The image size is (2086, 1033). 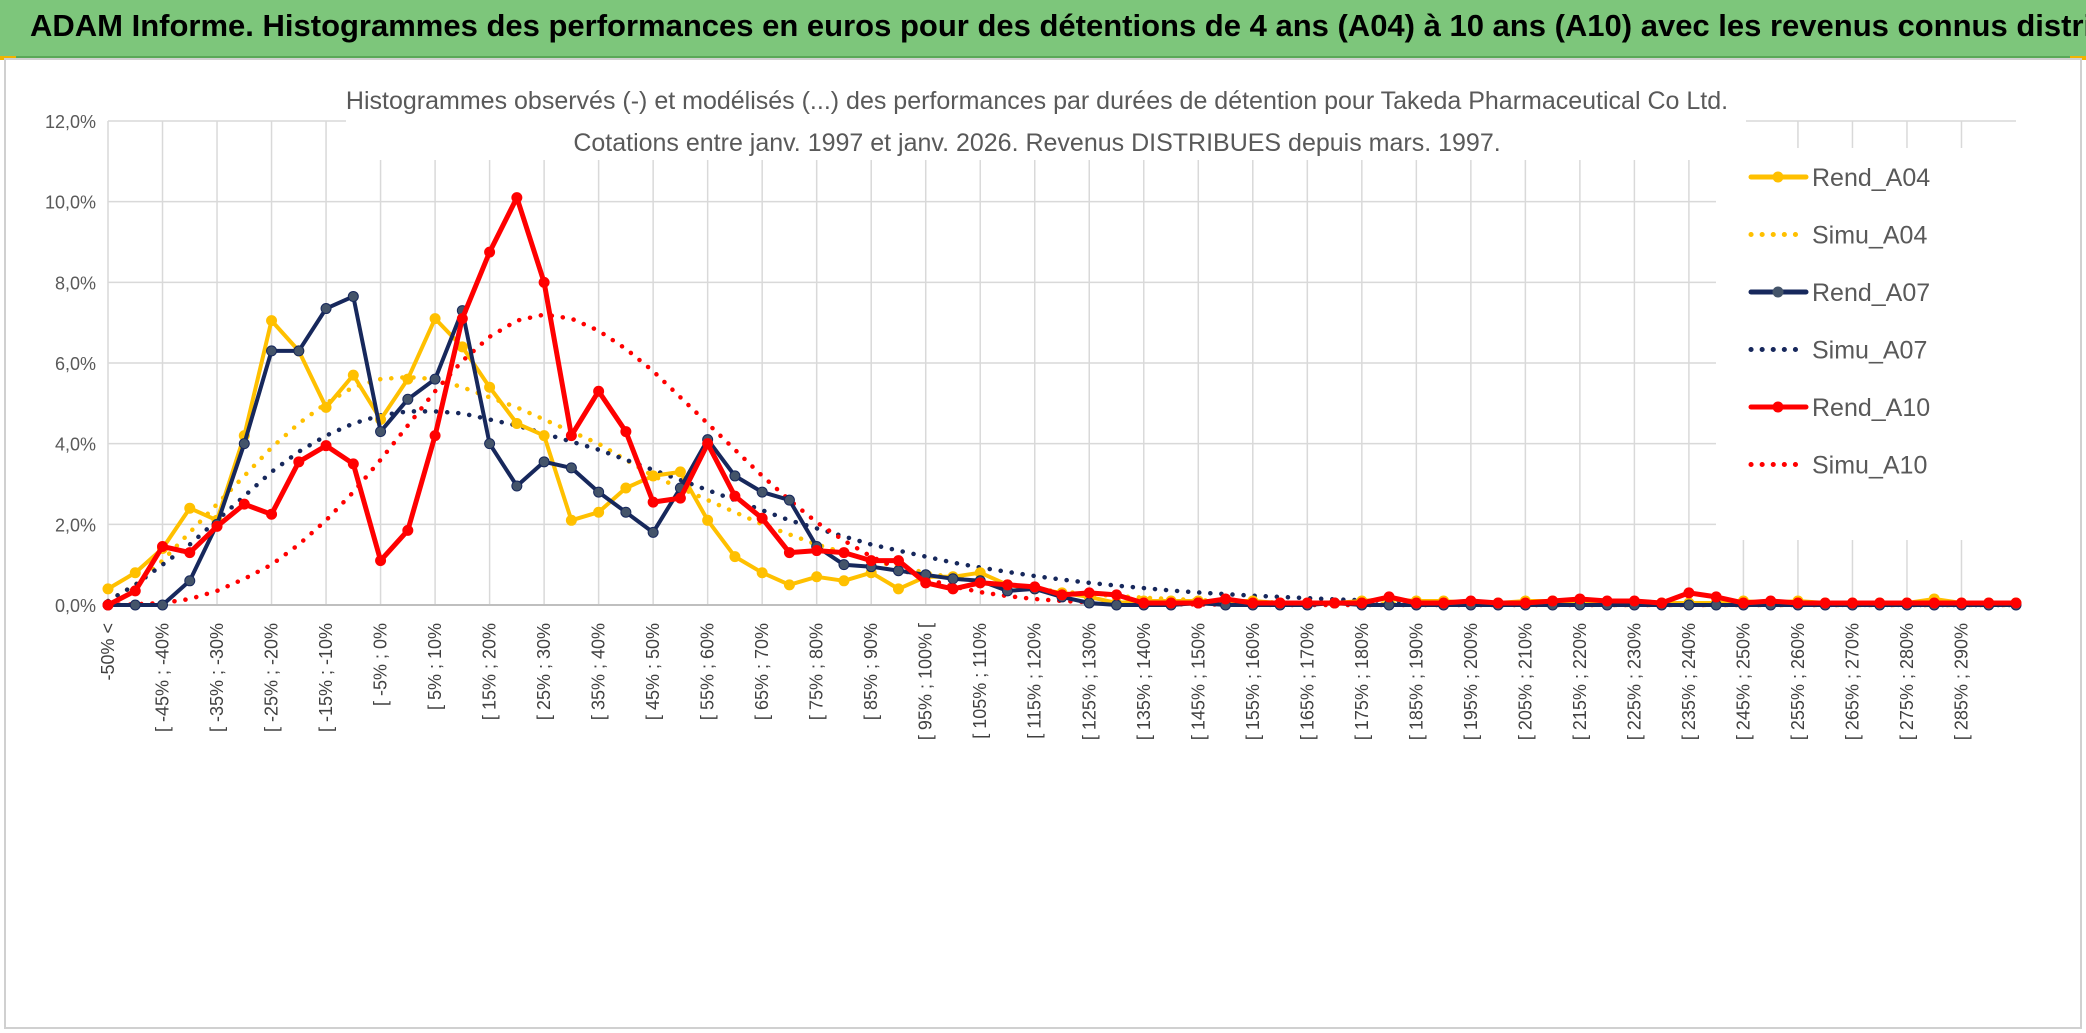 I want to click on x-tick-label: [ 145% ; 150%, so click(x=1198, y=681).